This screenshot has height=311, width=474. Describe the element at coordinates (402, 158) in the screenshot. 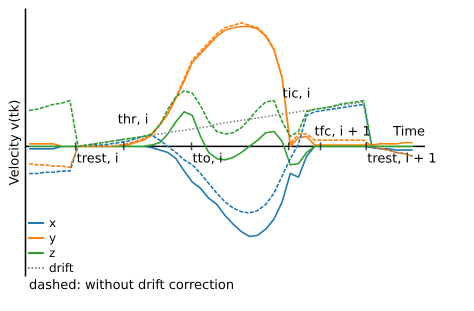

I see `annotation: trest, i + 1` at that location.